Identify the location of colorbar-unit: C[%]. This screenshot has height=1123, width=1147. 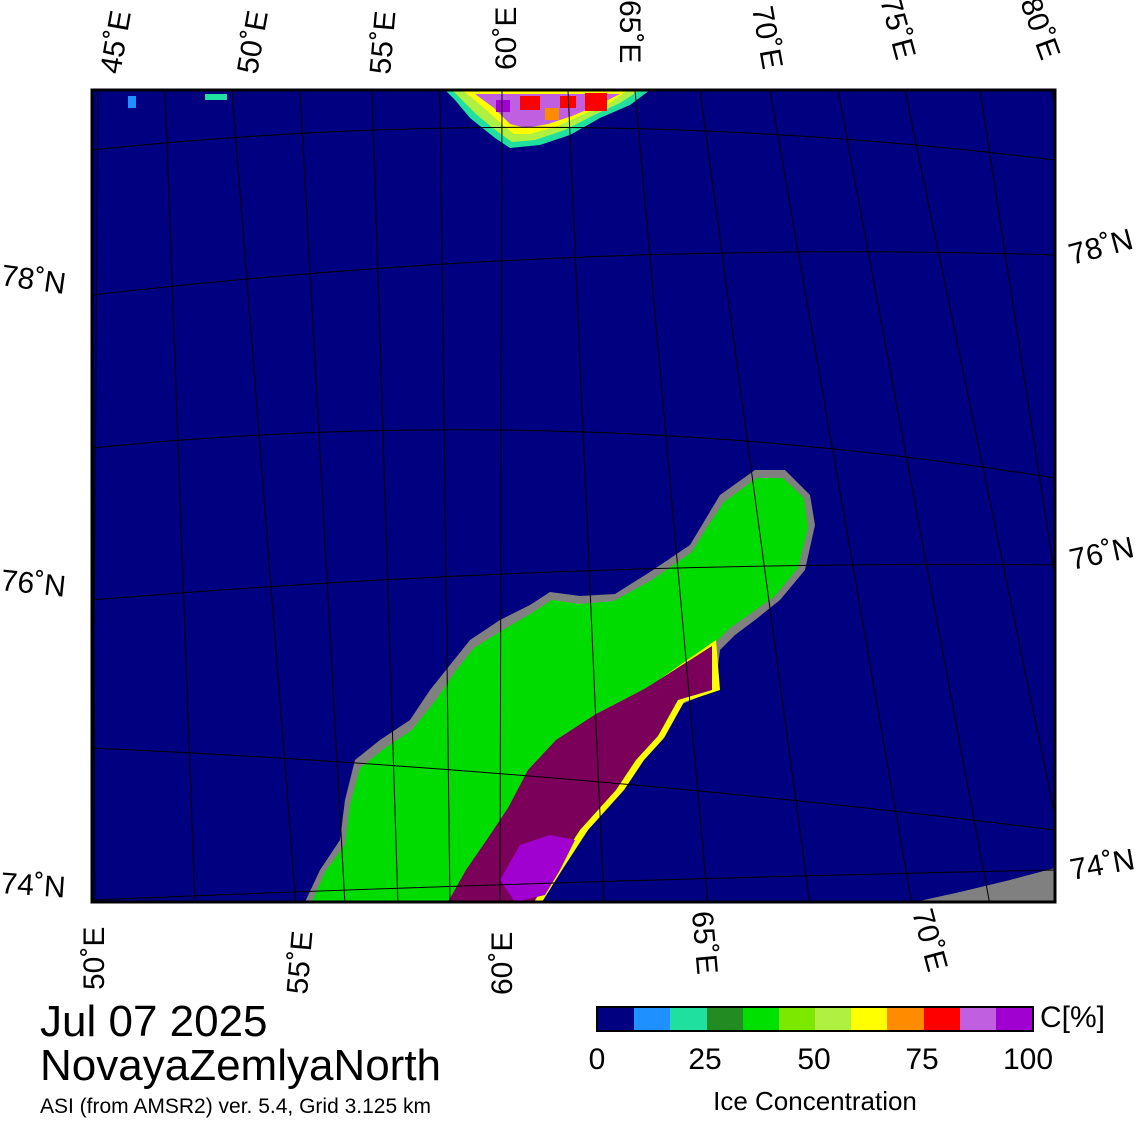
(1073, 1017).